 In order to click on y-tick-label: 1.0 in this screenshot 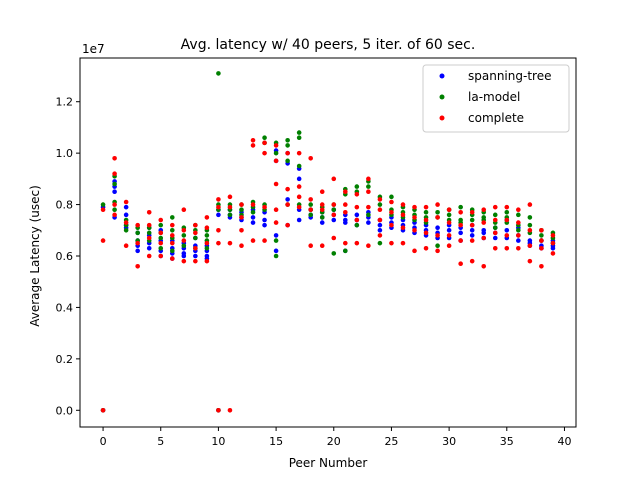, I will do `click(65, 153)`.